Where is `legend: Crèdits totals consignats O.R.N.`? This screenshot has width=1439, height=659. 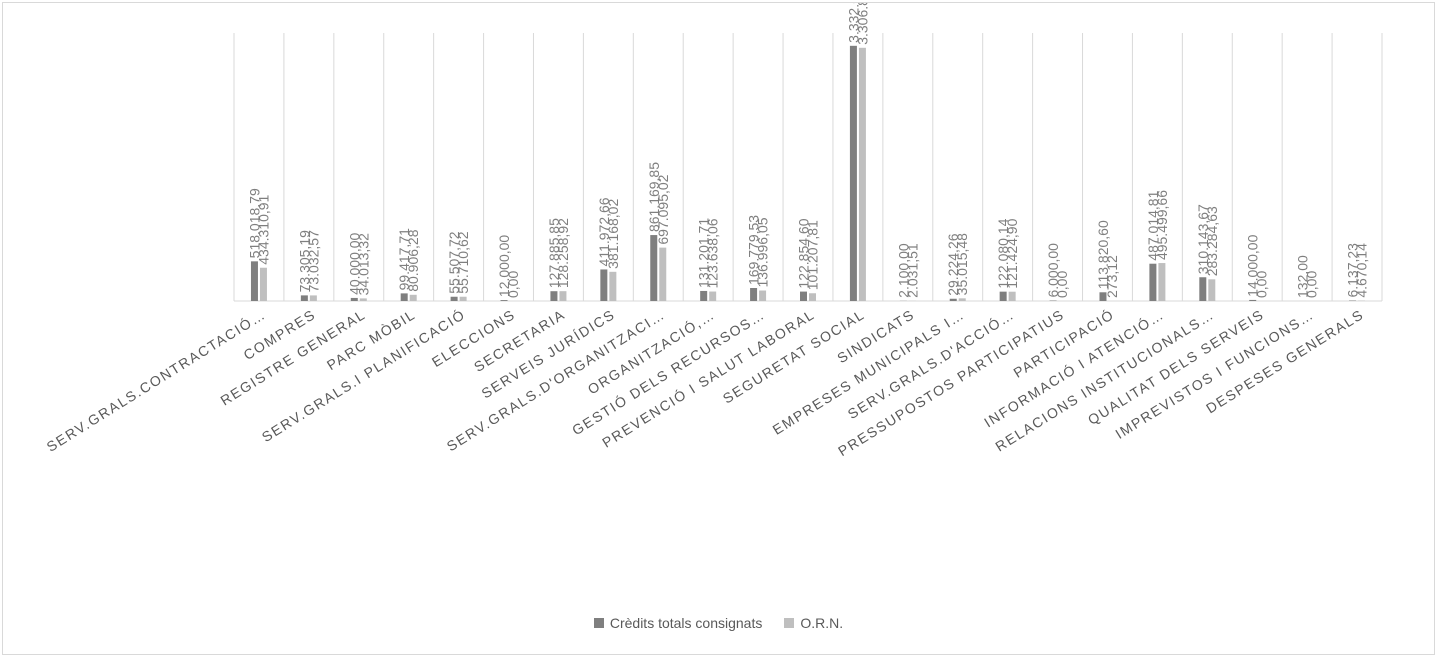
legend: Crèdits totals consignats O.R.N. is located at coordinates (718, 623).